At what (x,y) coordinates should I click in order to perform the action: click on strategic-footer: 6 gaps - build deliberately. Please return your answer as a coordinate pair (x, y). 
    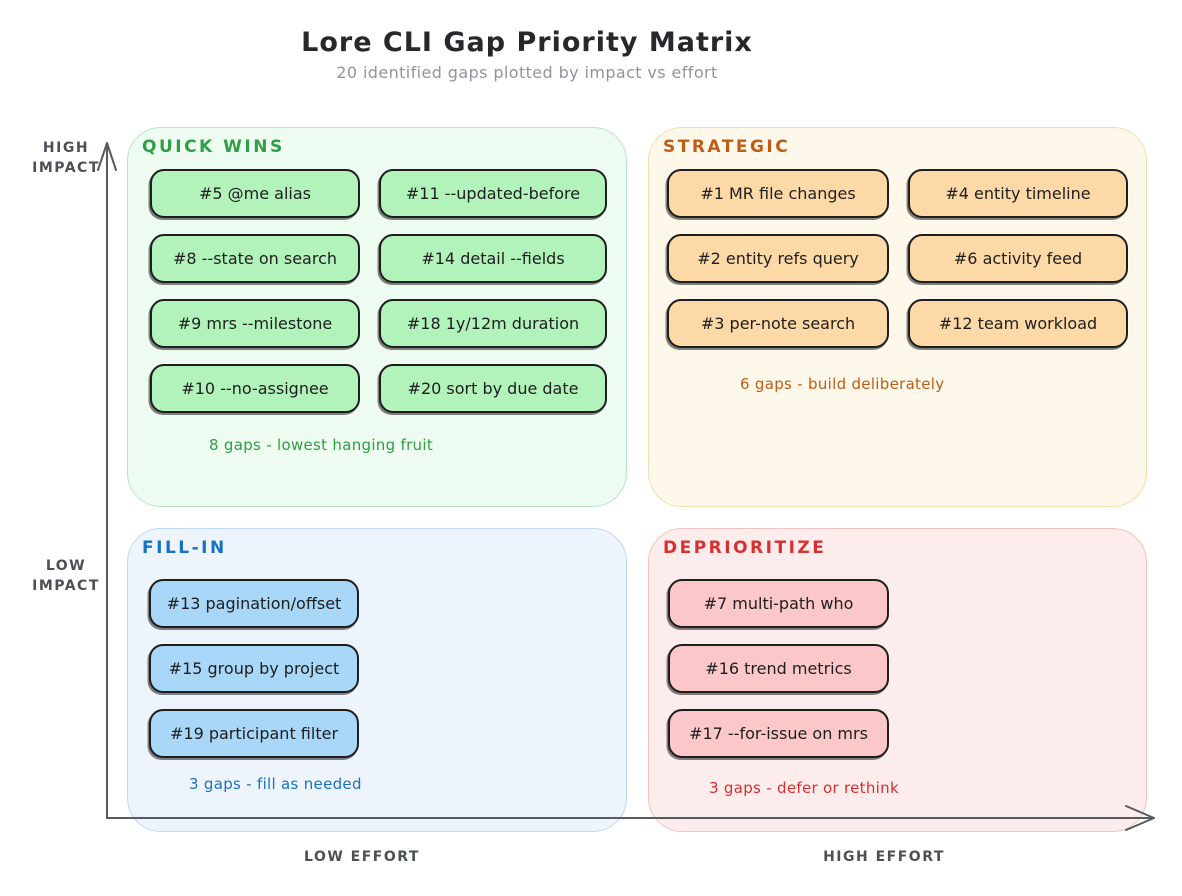
    Looking at the image, I should click on (842, 384).